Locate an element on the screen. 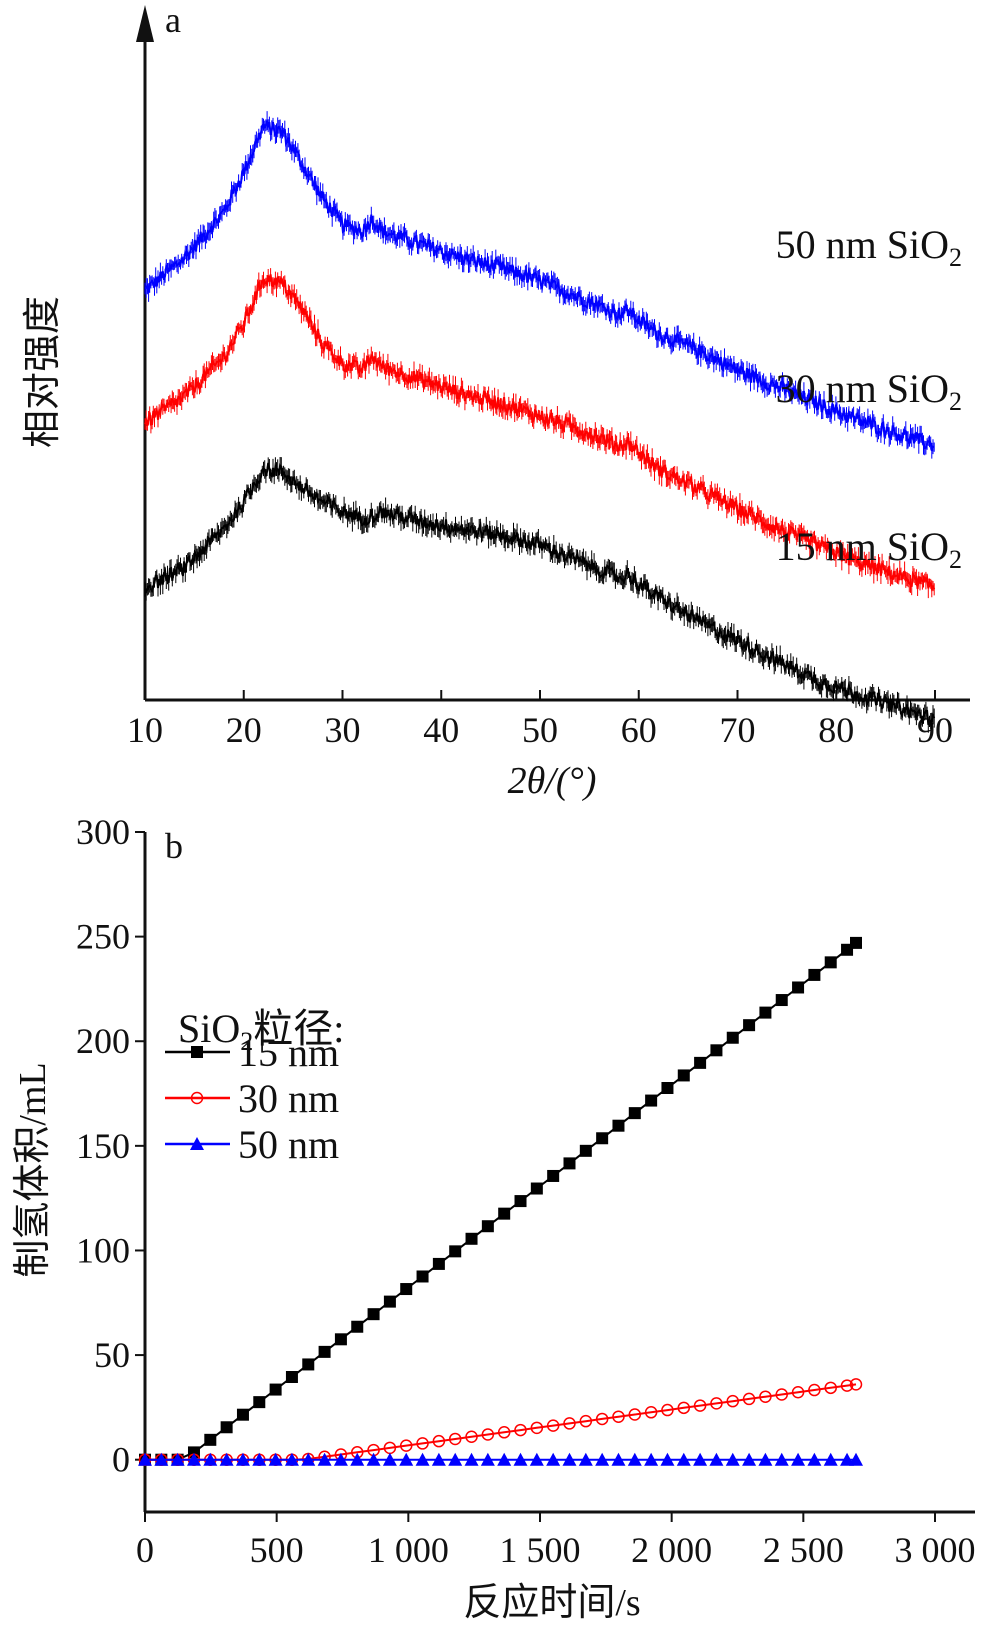 The height and width of the screenshot is (1625, 1000). panel-a-x-axis-label: 2θ/(°) is located at coordinates (552, 781).